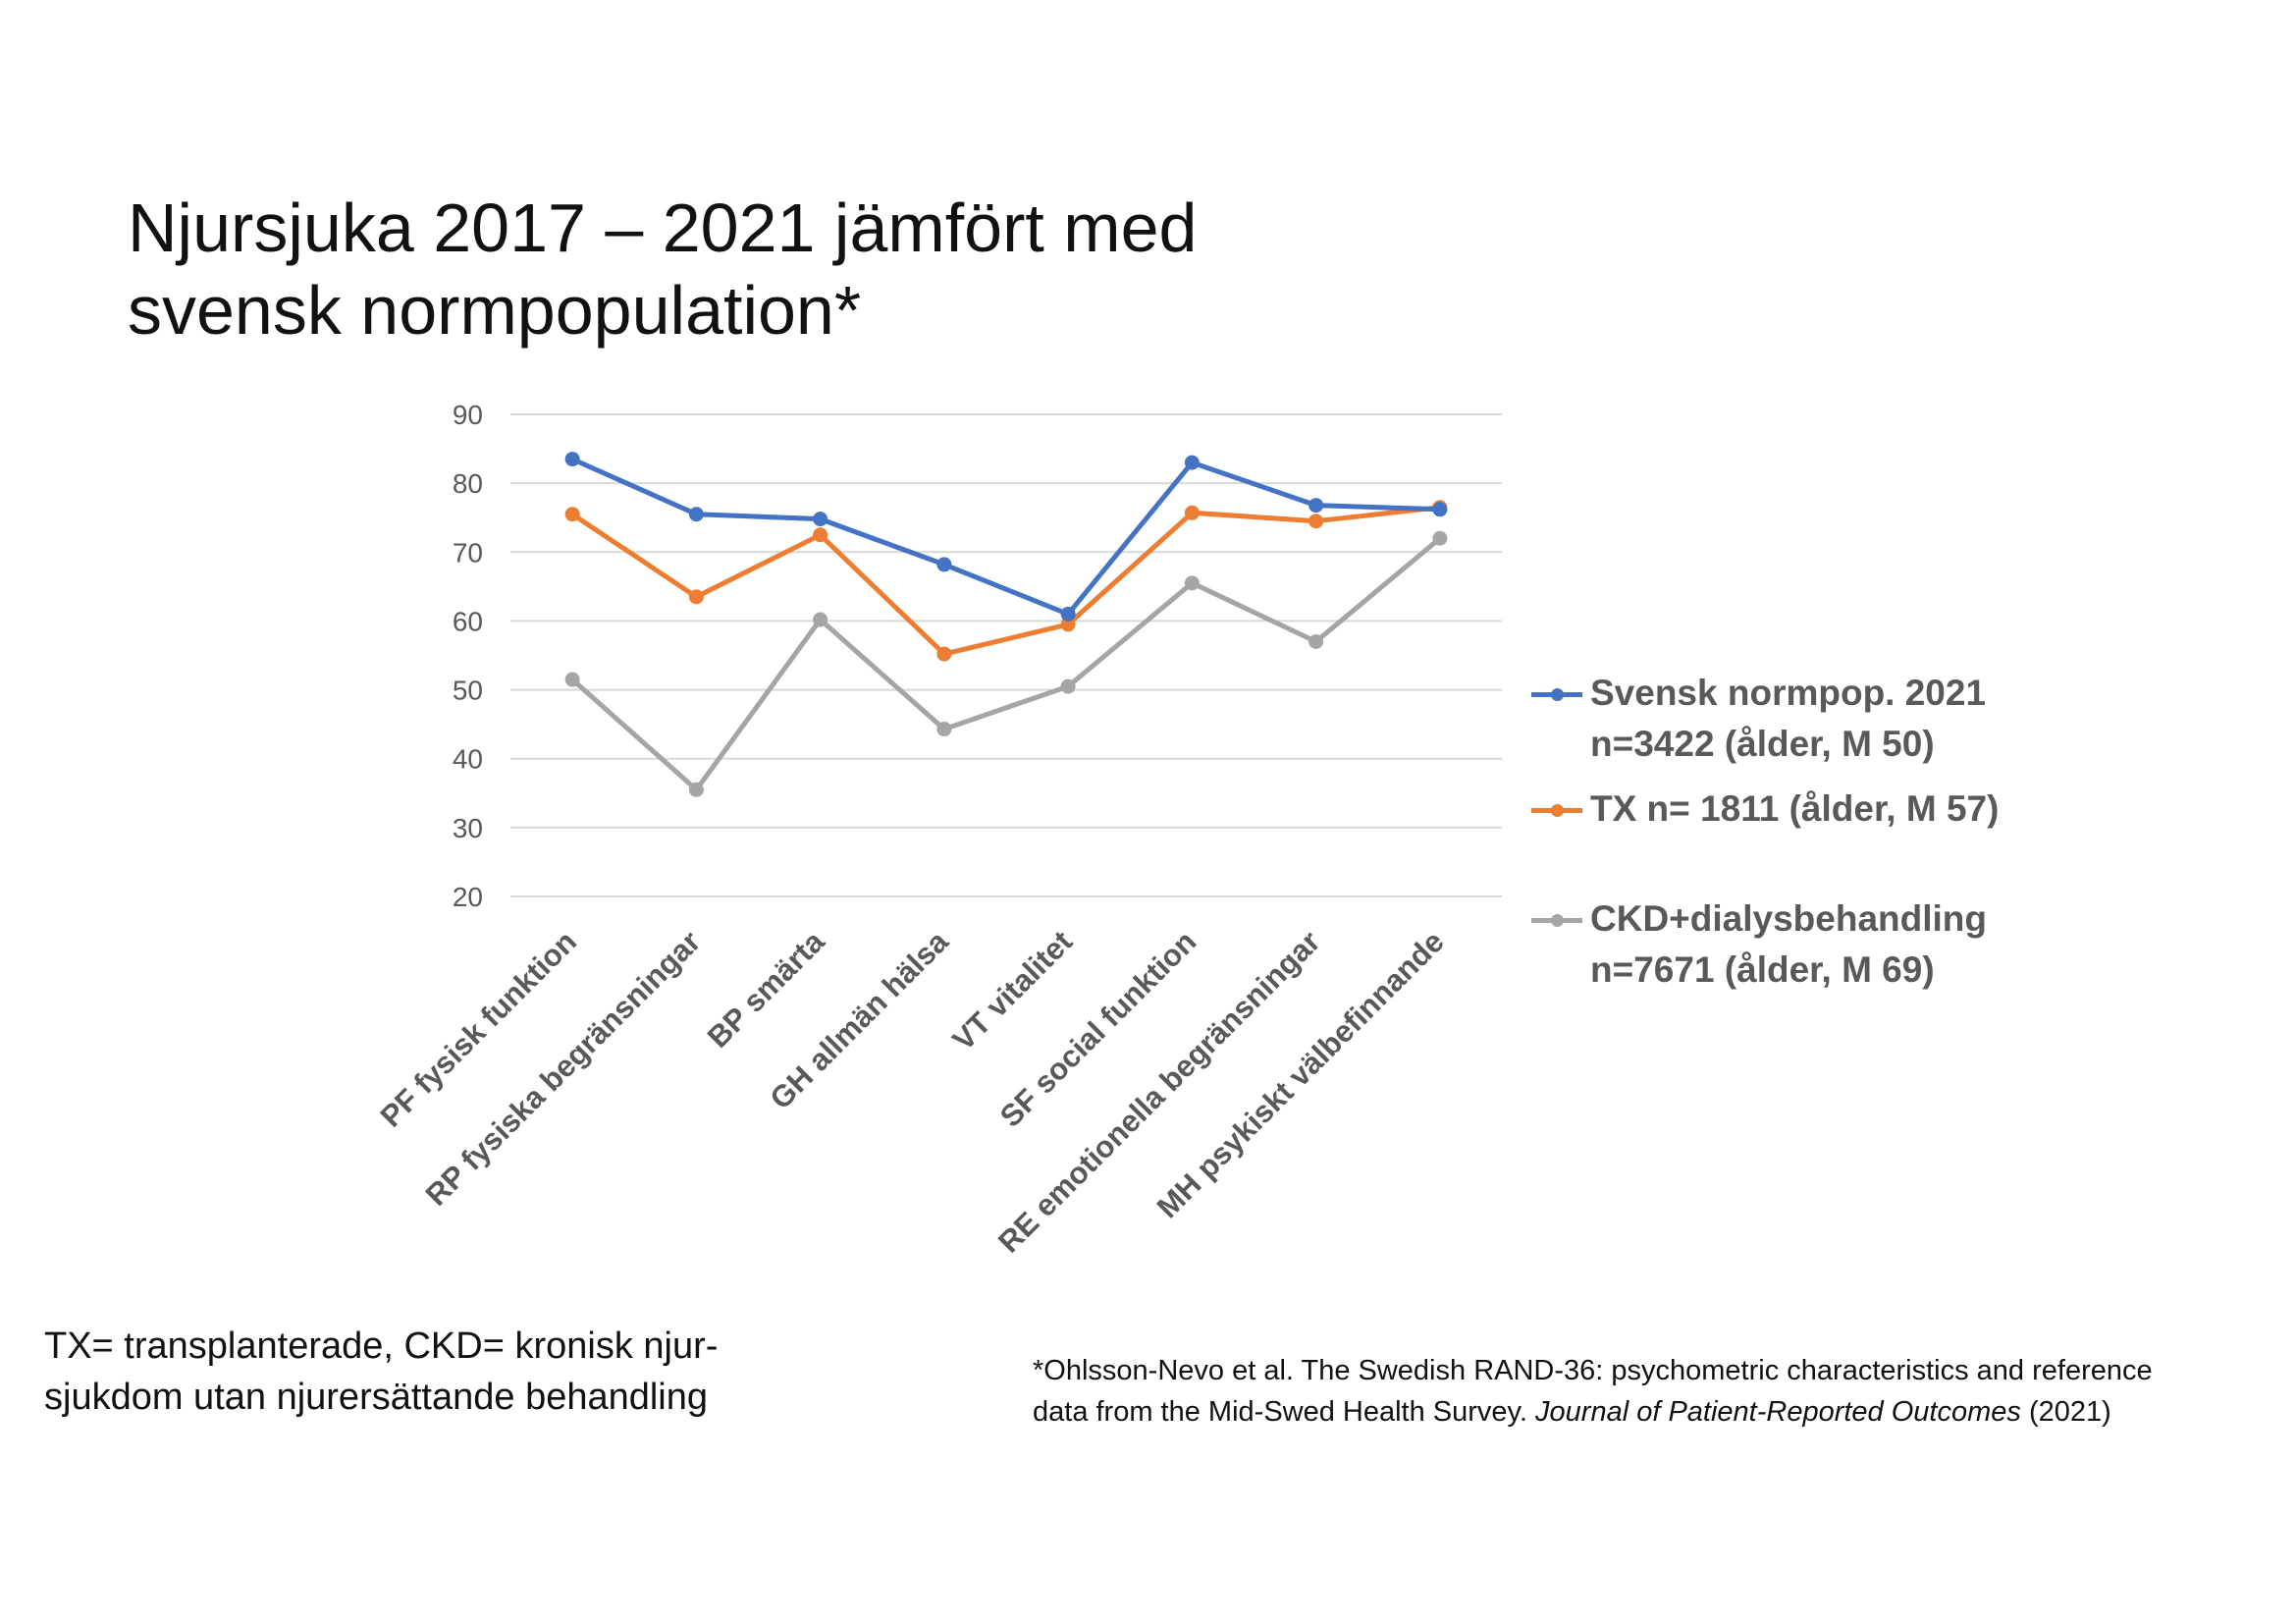  What do you see at coordinates (468, 656) in the screenshot?
I see `y-axis-ticks: 20 30 40 50 60 70 80 90` at bounding box center [468, 656].